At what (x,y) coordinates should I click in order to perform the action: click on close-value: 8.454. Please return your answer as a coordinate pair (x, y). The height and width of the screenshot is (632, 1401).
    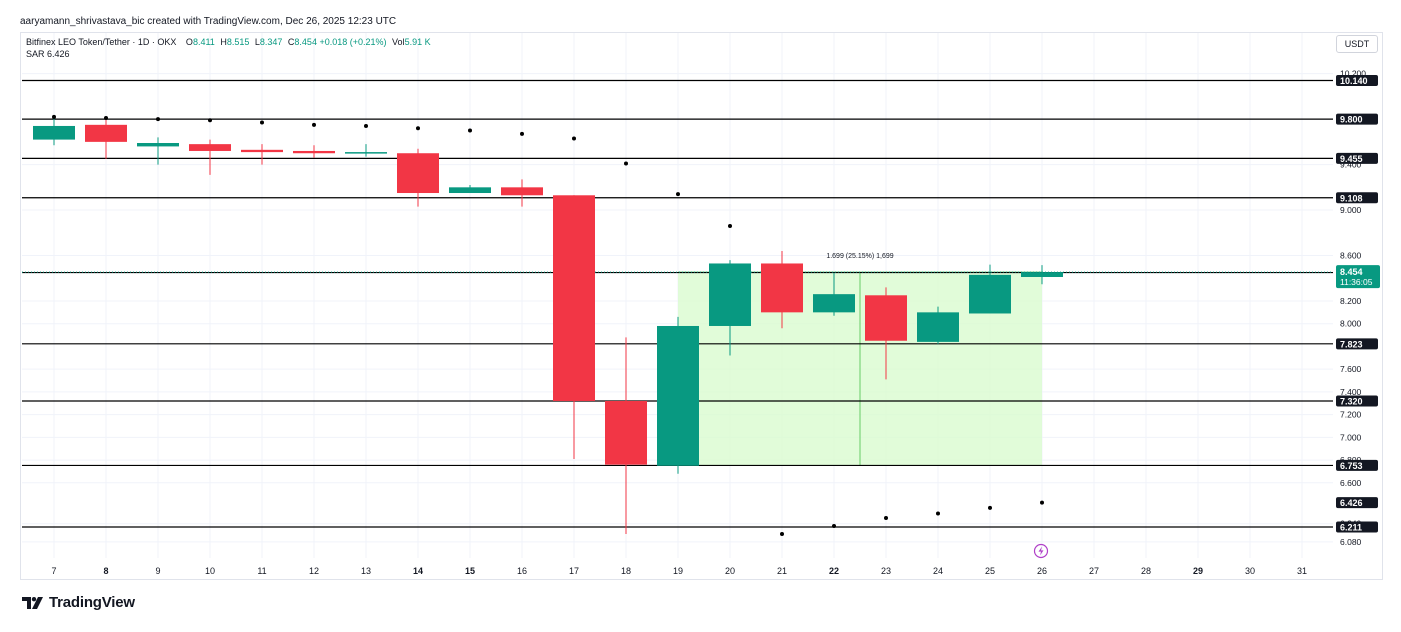
    Looking at the image, I should click on (305, 42).